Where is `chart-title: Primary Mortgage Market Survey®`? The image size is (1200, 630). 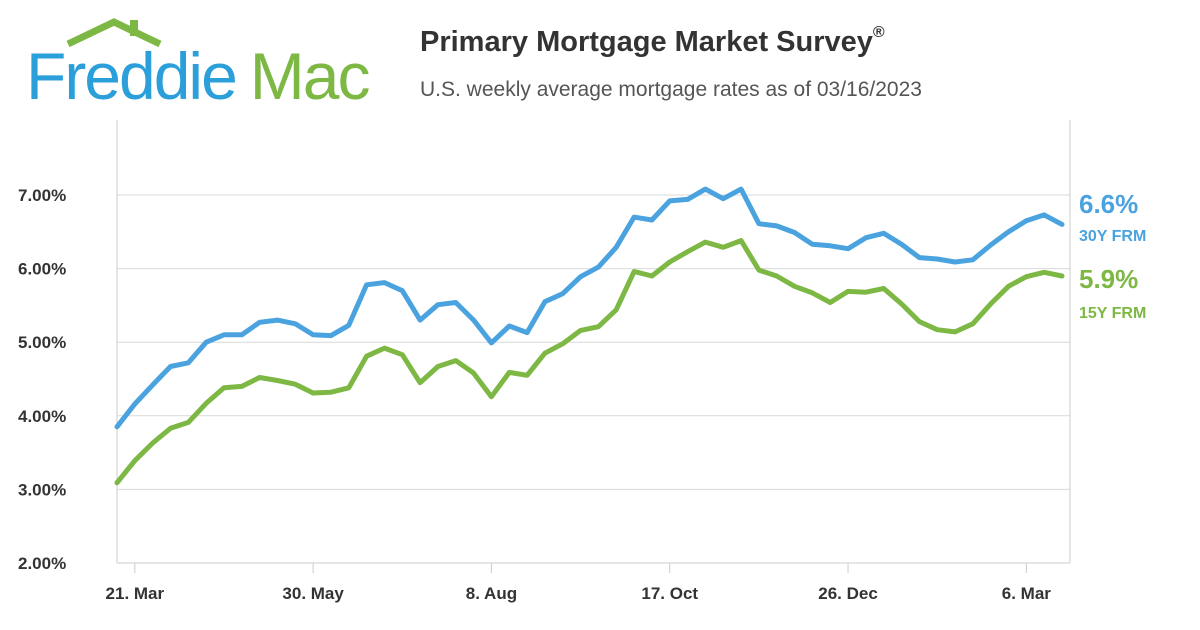
chart-title: Primary Mortgage Market Survey® is located at coordinates (652, 41).